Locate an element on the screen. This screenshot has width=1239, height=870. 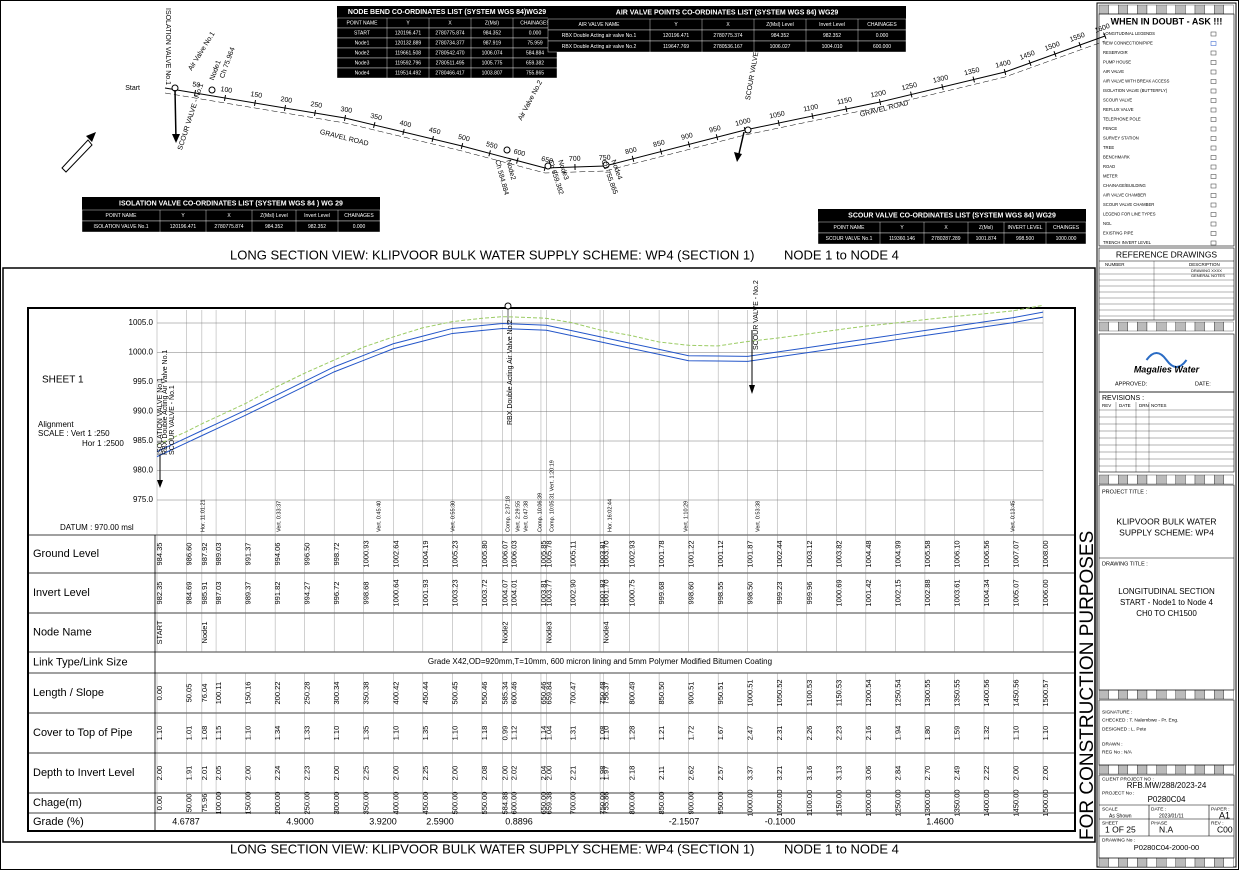
level-label: 980.0 is located at coordinates (143, 470).